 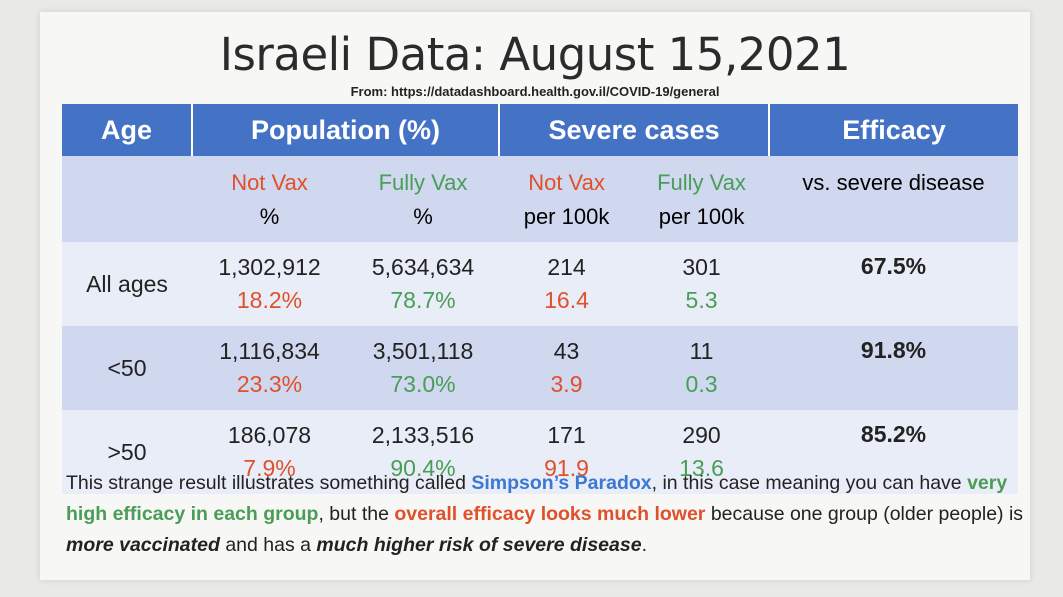 I want to click on efficacy-cell: 67.5%, so click(x=894, y=284).